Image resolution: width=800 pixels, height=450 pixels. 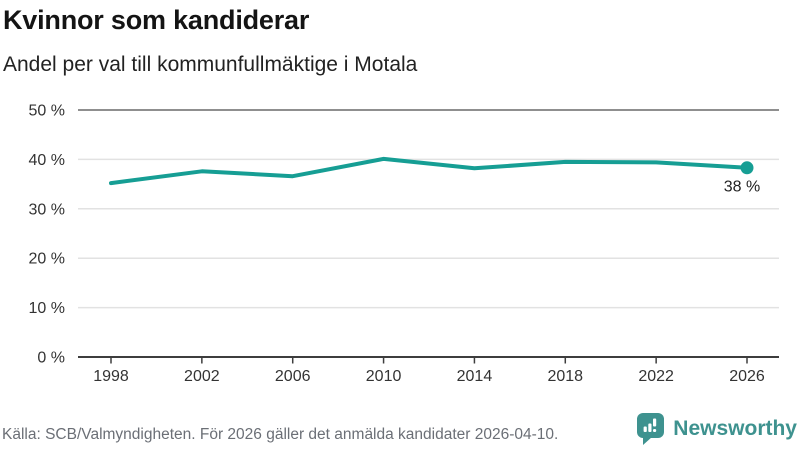 I want to click on x-tick-label: 2010, so click(x=384, y=376).